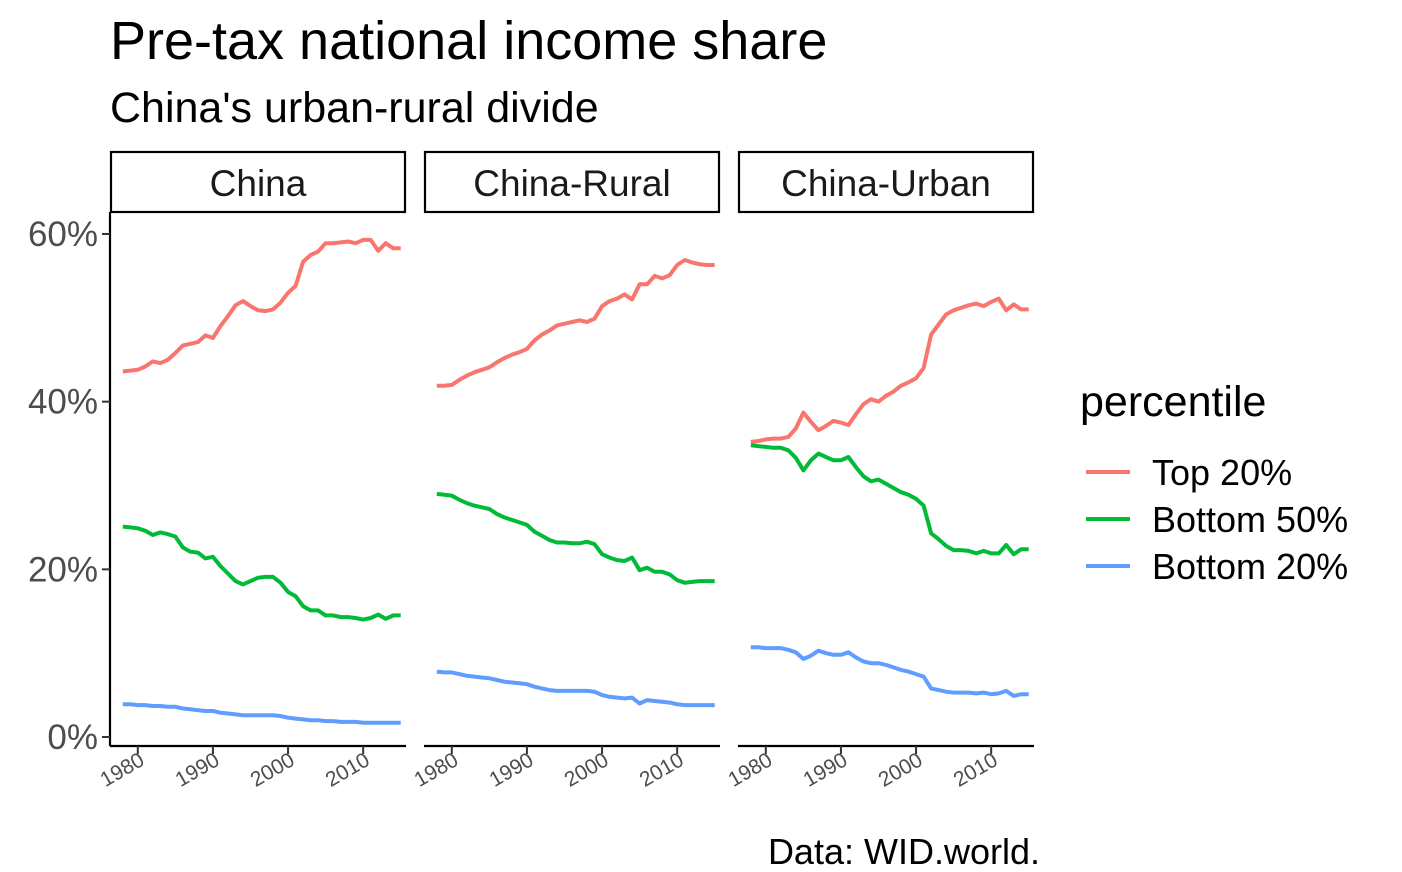 This screenshot has height=872, width=1402. Describe the element at coordinates (904, 851) in the screenshot. I see `caption: Data: WID.world.` at that location.